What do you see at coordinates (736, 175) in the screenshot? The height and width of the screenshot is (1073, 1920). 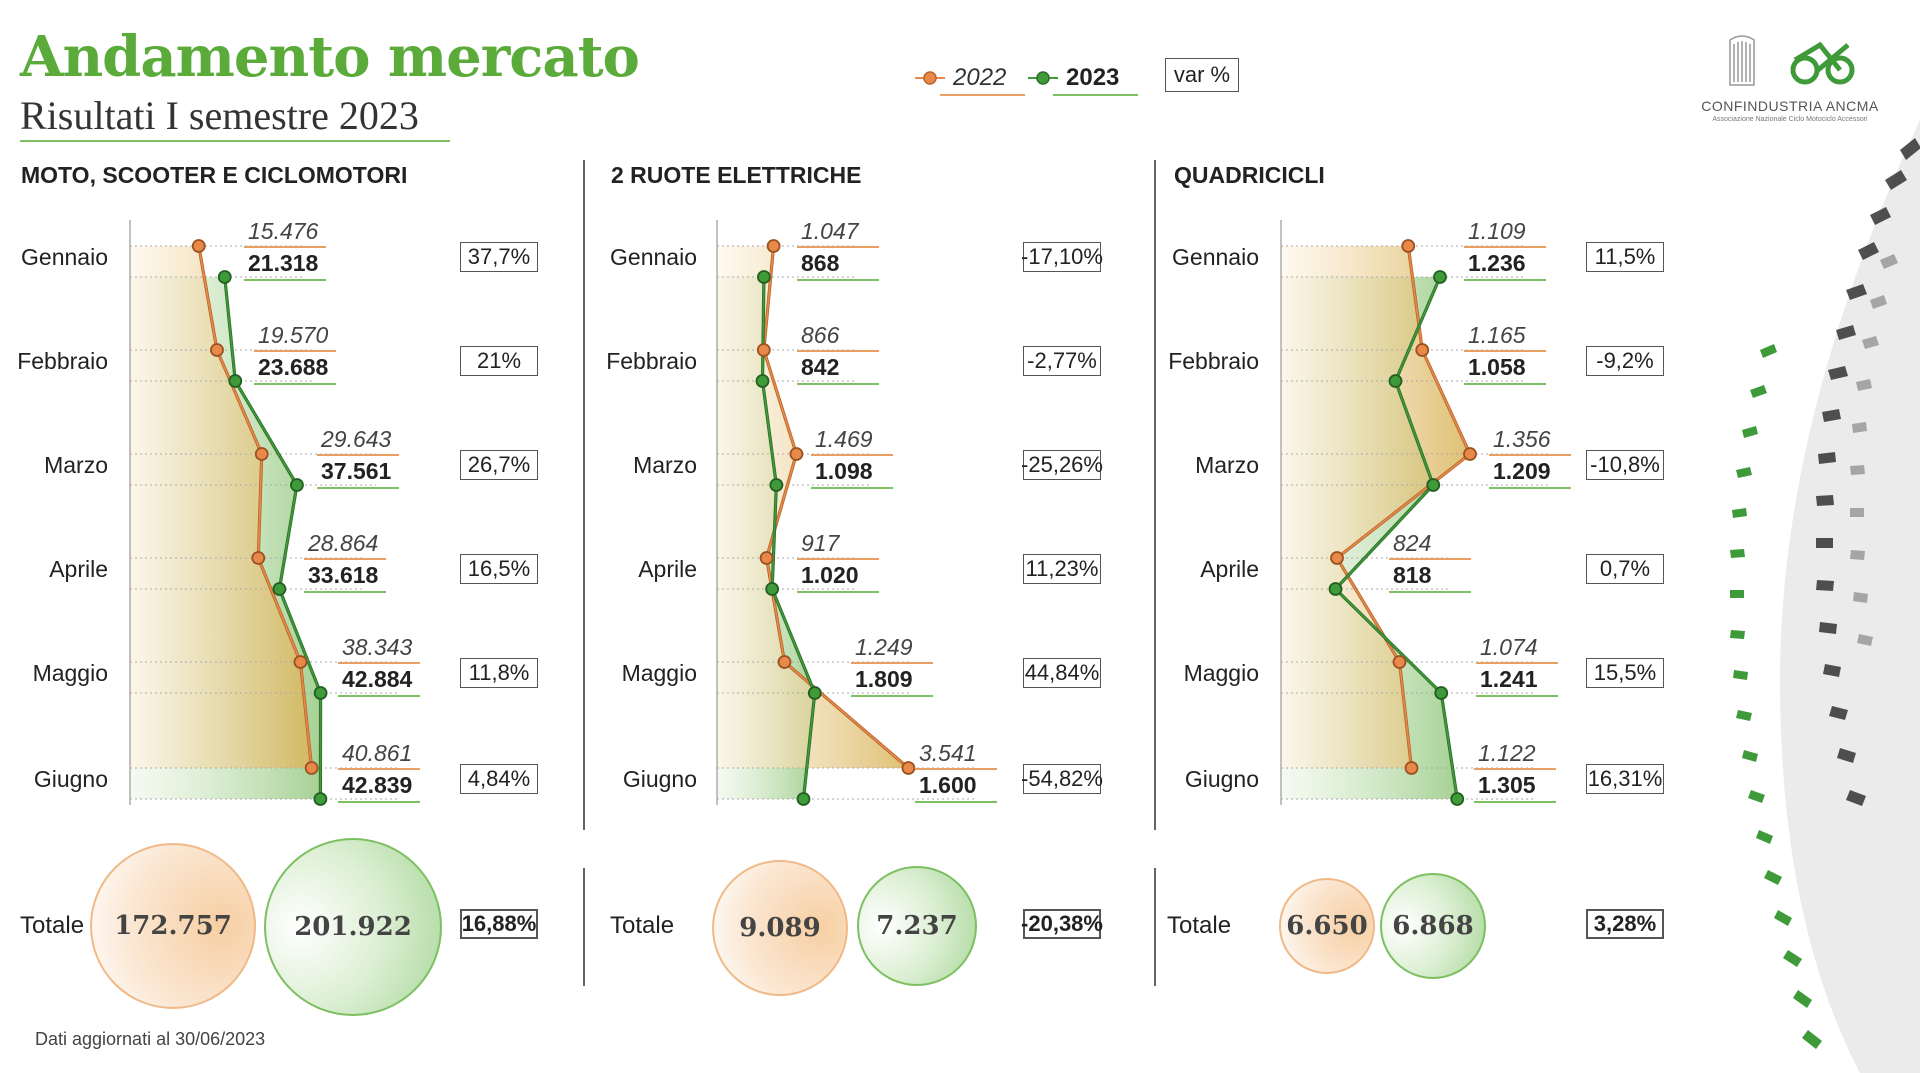 I see `section-title-elettriche: 2 RUOTE ELETTRICHE` at bounding box center [736, 175].